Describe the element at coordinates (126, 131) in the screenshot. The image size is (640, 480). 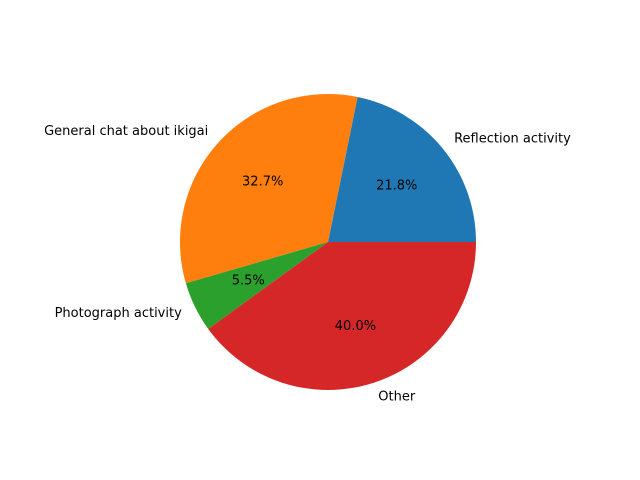
I see `slice-label-2: General chat about ikigai` at that location.